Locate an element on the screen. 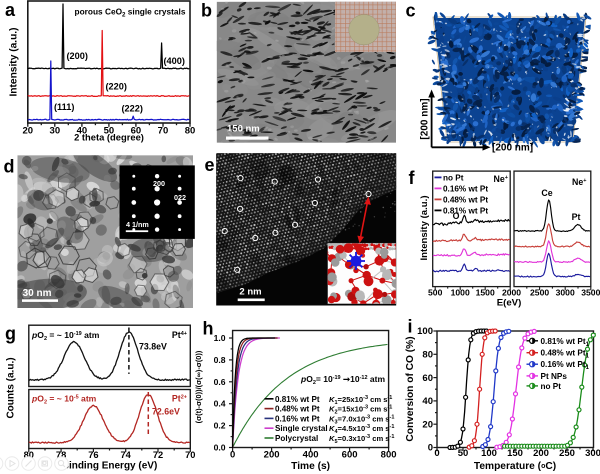  svg-text: 4 1/nm is located at coordinates (137, 224).